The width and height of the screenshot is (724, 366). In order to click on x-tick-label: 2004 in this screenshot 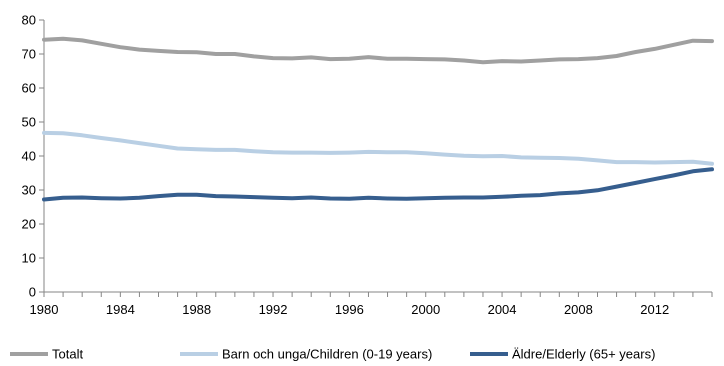, I will do `click(502, 309)`.